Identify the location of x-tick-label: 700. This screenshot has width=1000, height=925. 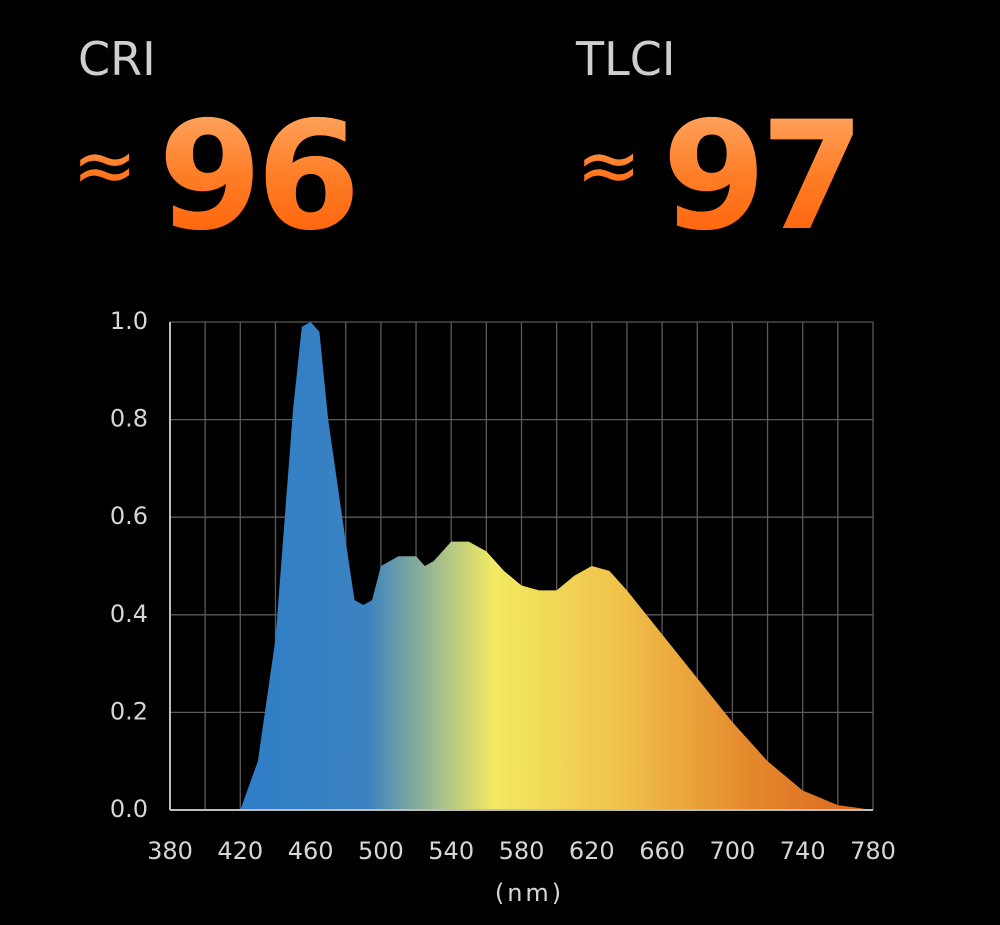
(732, 851).